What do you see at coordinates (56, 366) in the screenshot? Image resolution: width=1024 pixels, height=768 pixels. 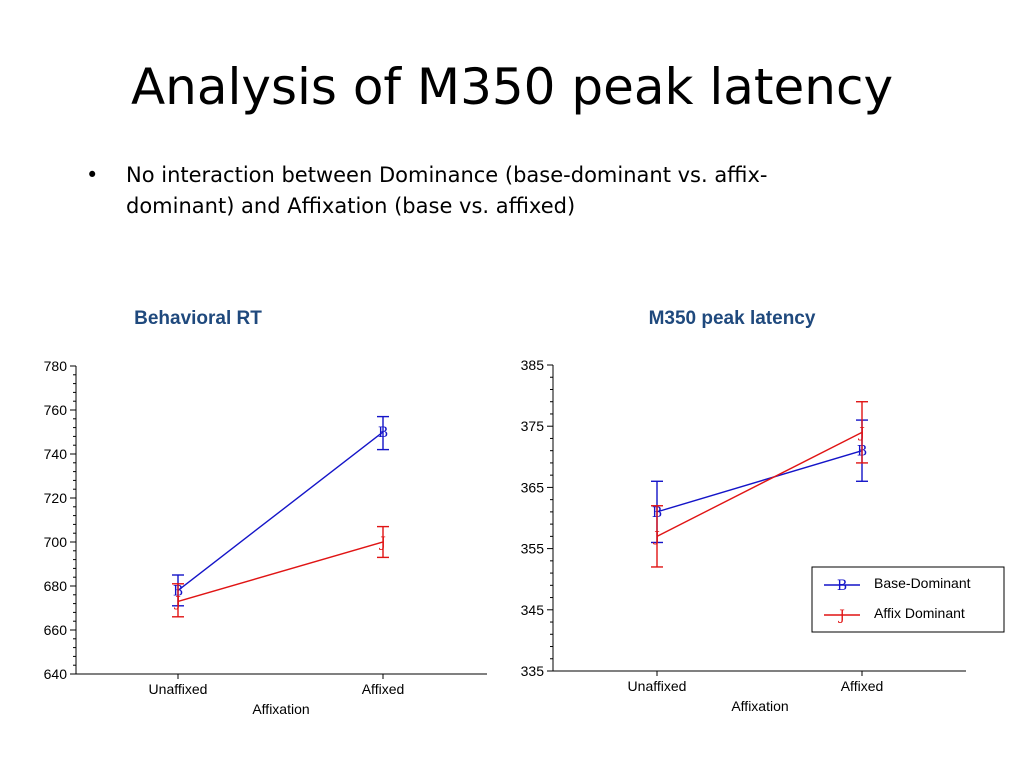 I see `chart1-y-tick-label: 780` at bounding box center [56, 366].